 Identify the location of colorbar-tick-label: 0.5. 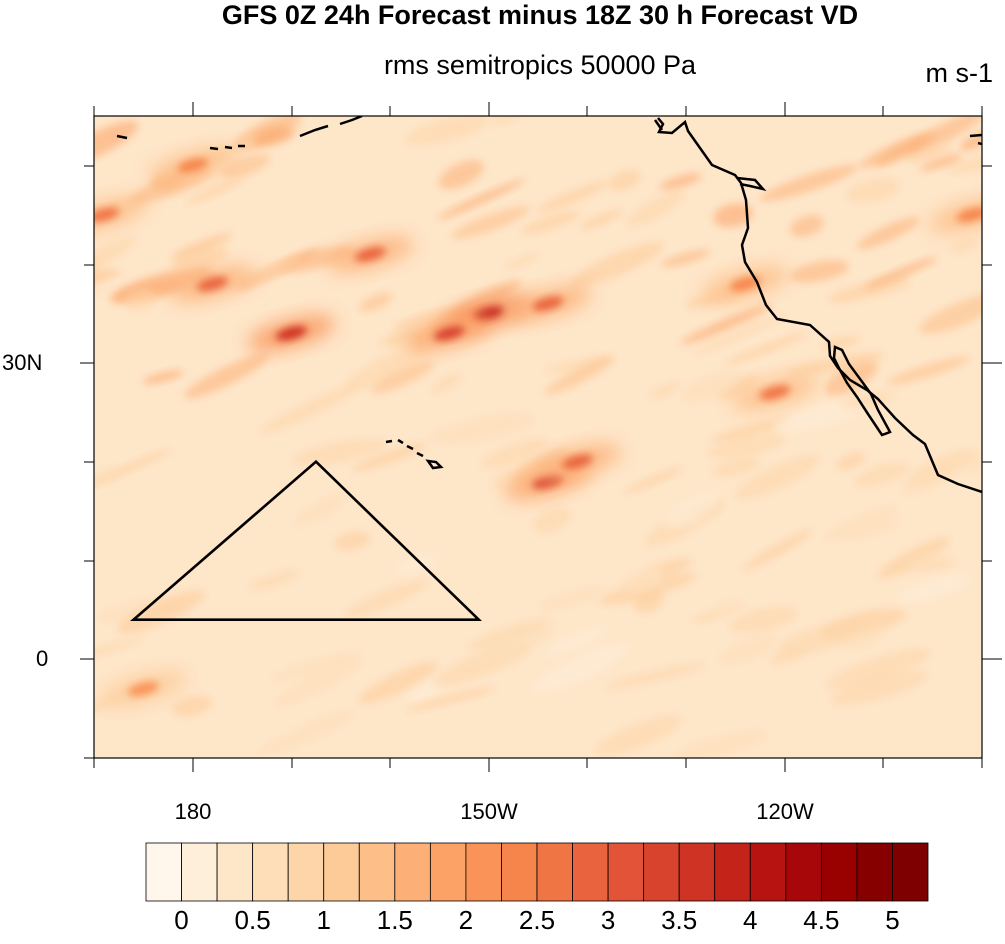
(252, 920).